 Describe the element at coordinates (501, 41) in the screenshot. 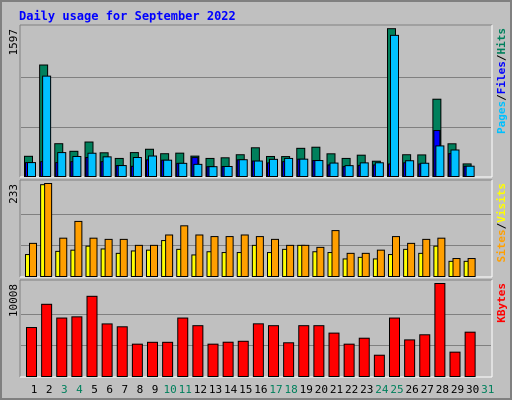

I see `legend-hits: Hits` at that location.